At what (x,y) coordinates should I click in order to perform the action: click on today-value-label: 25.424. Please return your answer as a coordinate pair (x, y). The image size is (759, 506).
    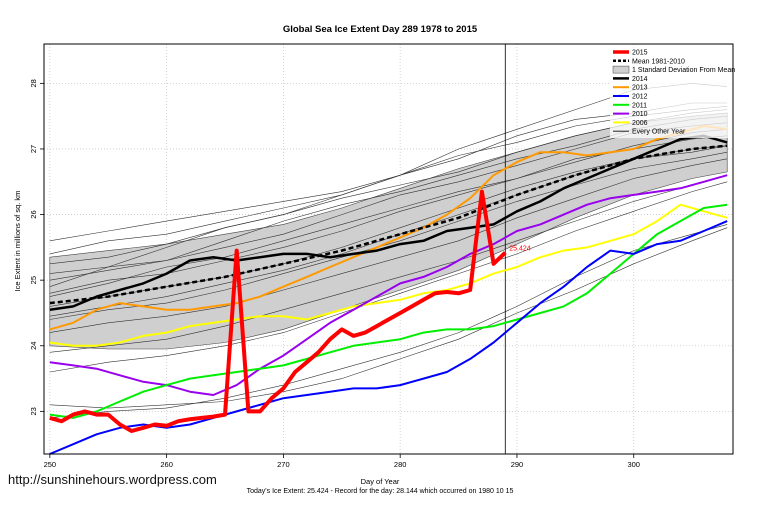
    Looking at the image, I should click on (520, 249).